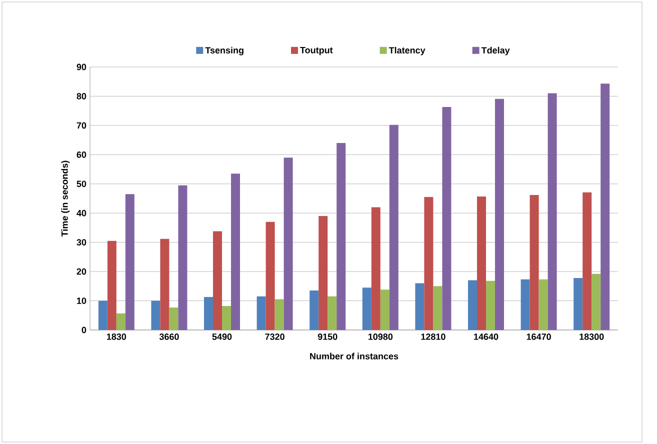  Describe the element at coordinates (538, 337) in the screenshot. I see `x-tick-label: 16470` at that location.